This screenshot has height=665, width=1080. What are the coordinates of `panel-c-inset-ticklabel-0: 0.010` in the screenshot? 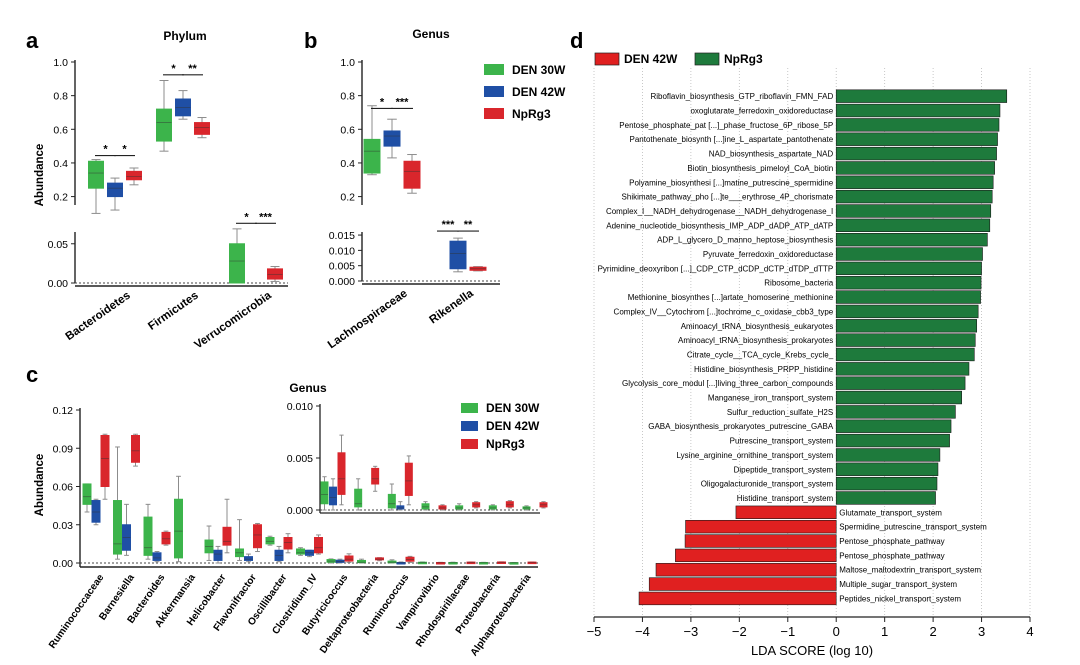 It's located at (300, 407).